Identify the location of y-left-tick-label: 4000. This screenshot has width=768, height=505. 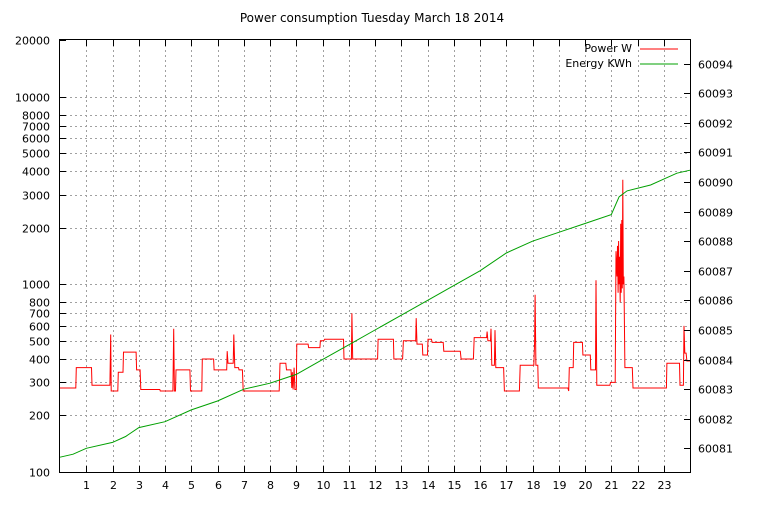
(36, 172).